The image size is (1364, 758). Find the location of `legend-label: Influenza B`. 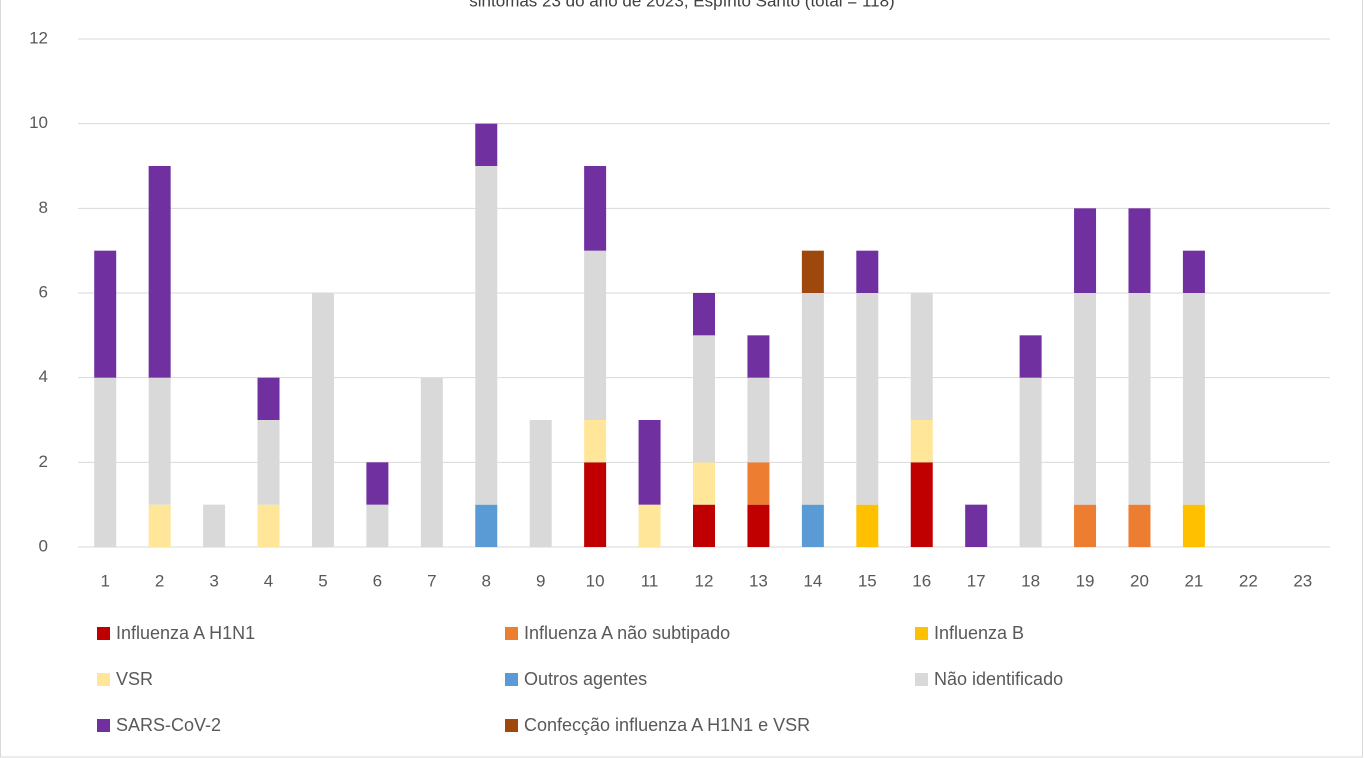

legend-label: Influenza B is located at coordinates (979, 633).